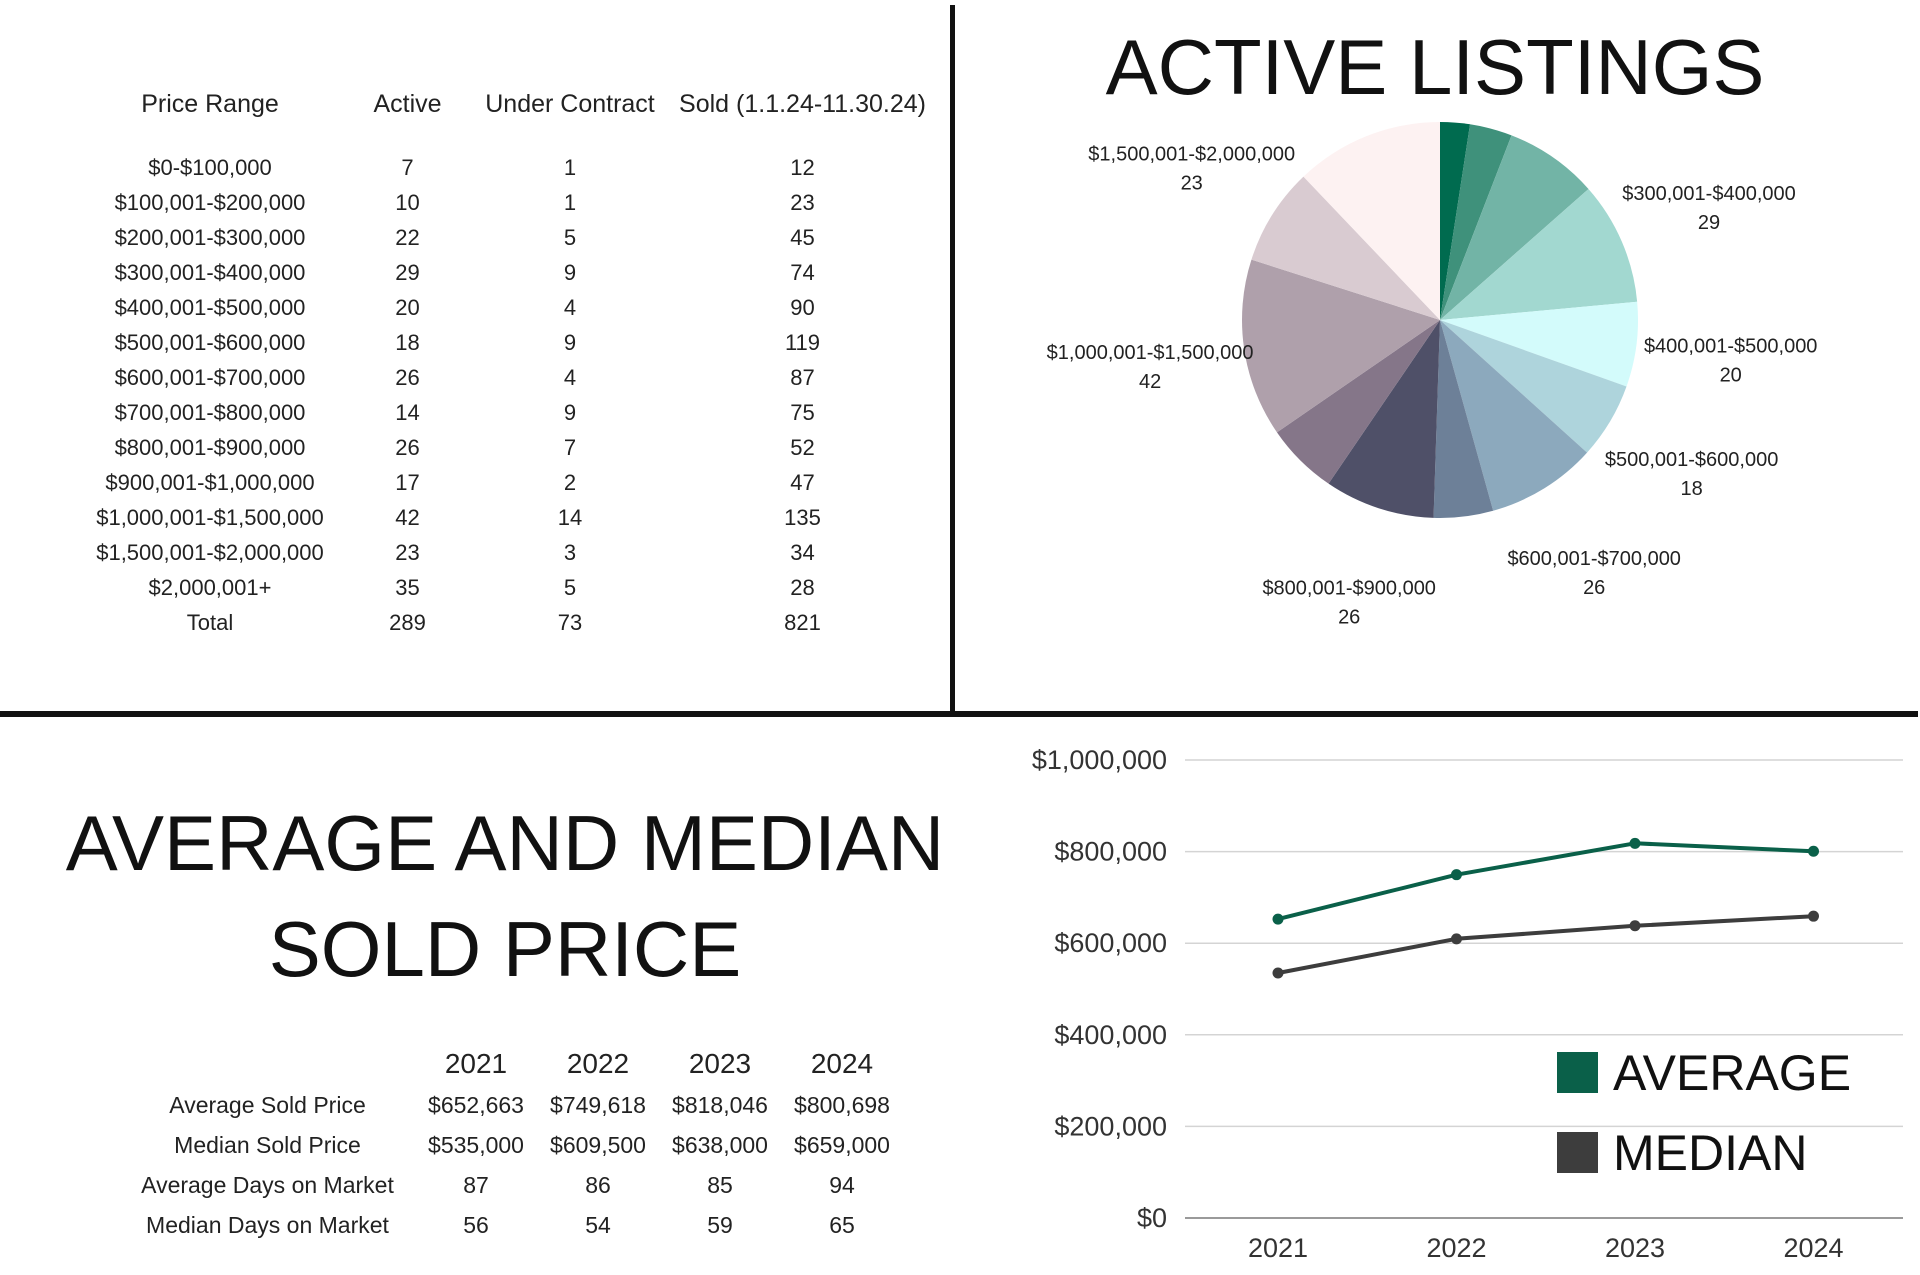  I want to click on table-row: $500,001-$600,000 18 9 119, so click(510, 342).